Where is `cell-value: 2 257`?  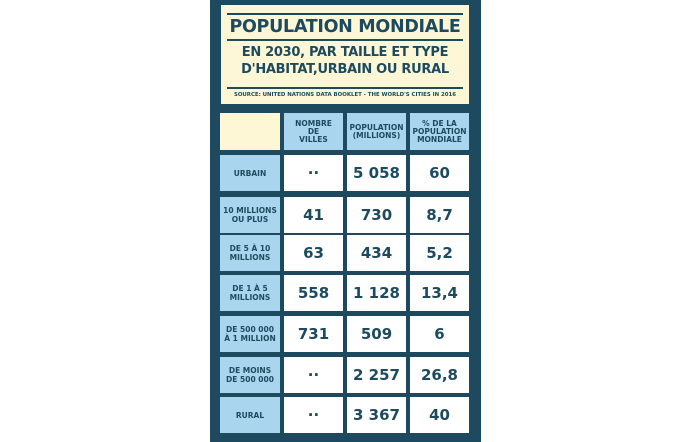 cell-value: 2 257 is located at coordinates (376, 375).